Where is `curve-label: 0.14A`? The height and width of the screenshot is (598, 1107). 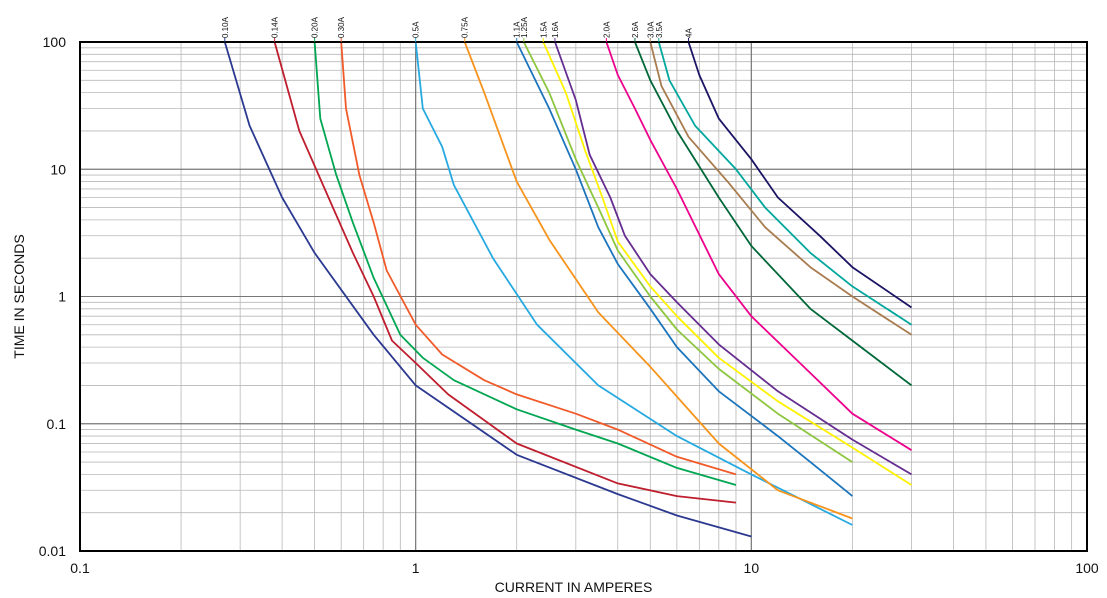 curve-label: 0.14A is located at coordinates (275, 27).